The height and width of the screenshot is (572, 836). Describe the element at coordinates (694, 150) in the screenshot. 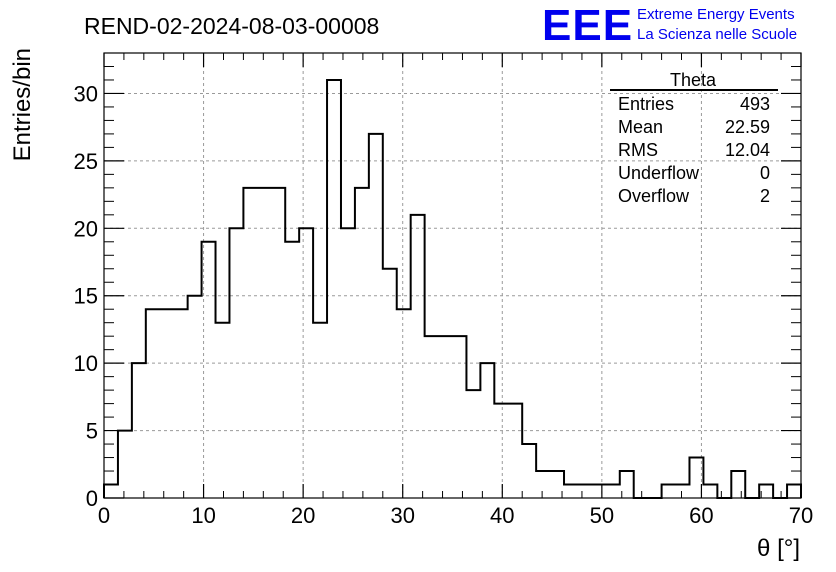

I see `stats-row-rms: RMS 12.04` at that location.